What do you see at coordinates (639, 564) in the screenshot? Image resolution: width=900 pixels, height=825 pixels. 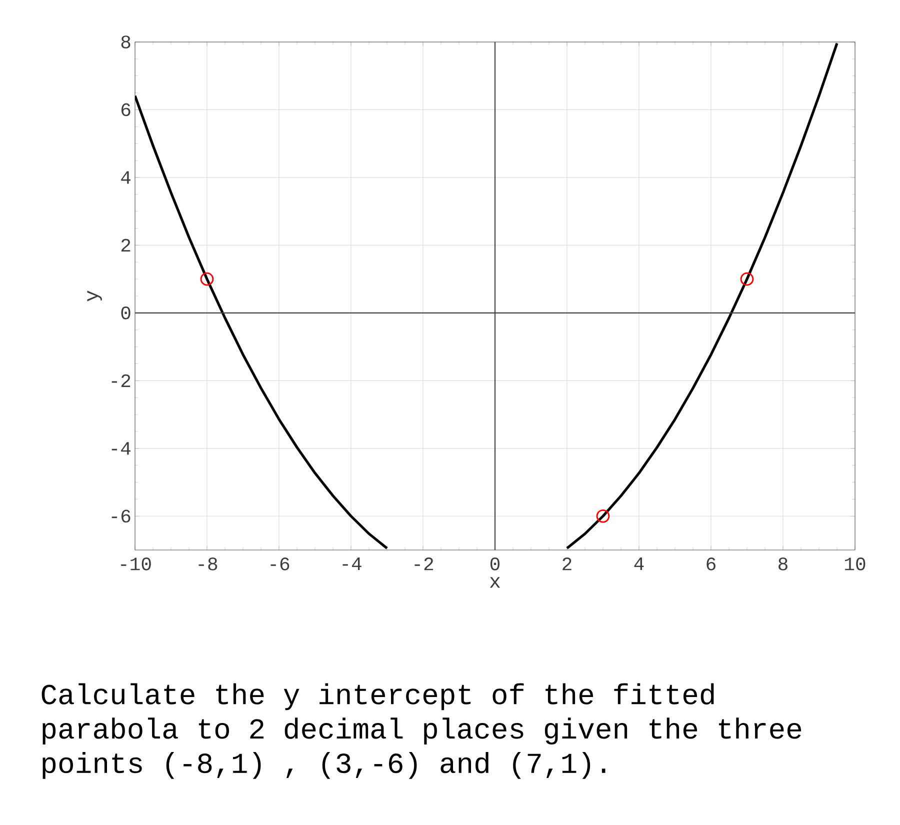 I see `x-tick-label: 4` at bounding box center [639, 564].